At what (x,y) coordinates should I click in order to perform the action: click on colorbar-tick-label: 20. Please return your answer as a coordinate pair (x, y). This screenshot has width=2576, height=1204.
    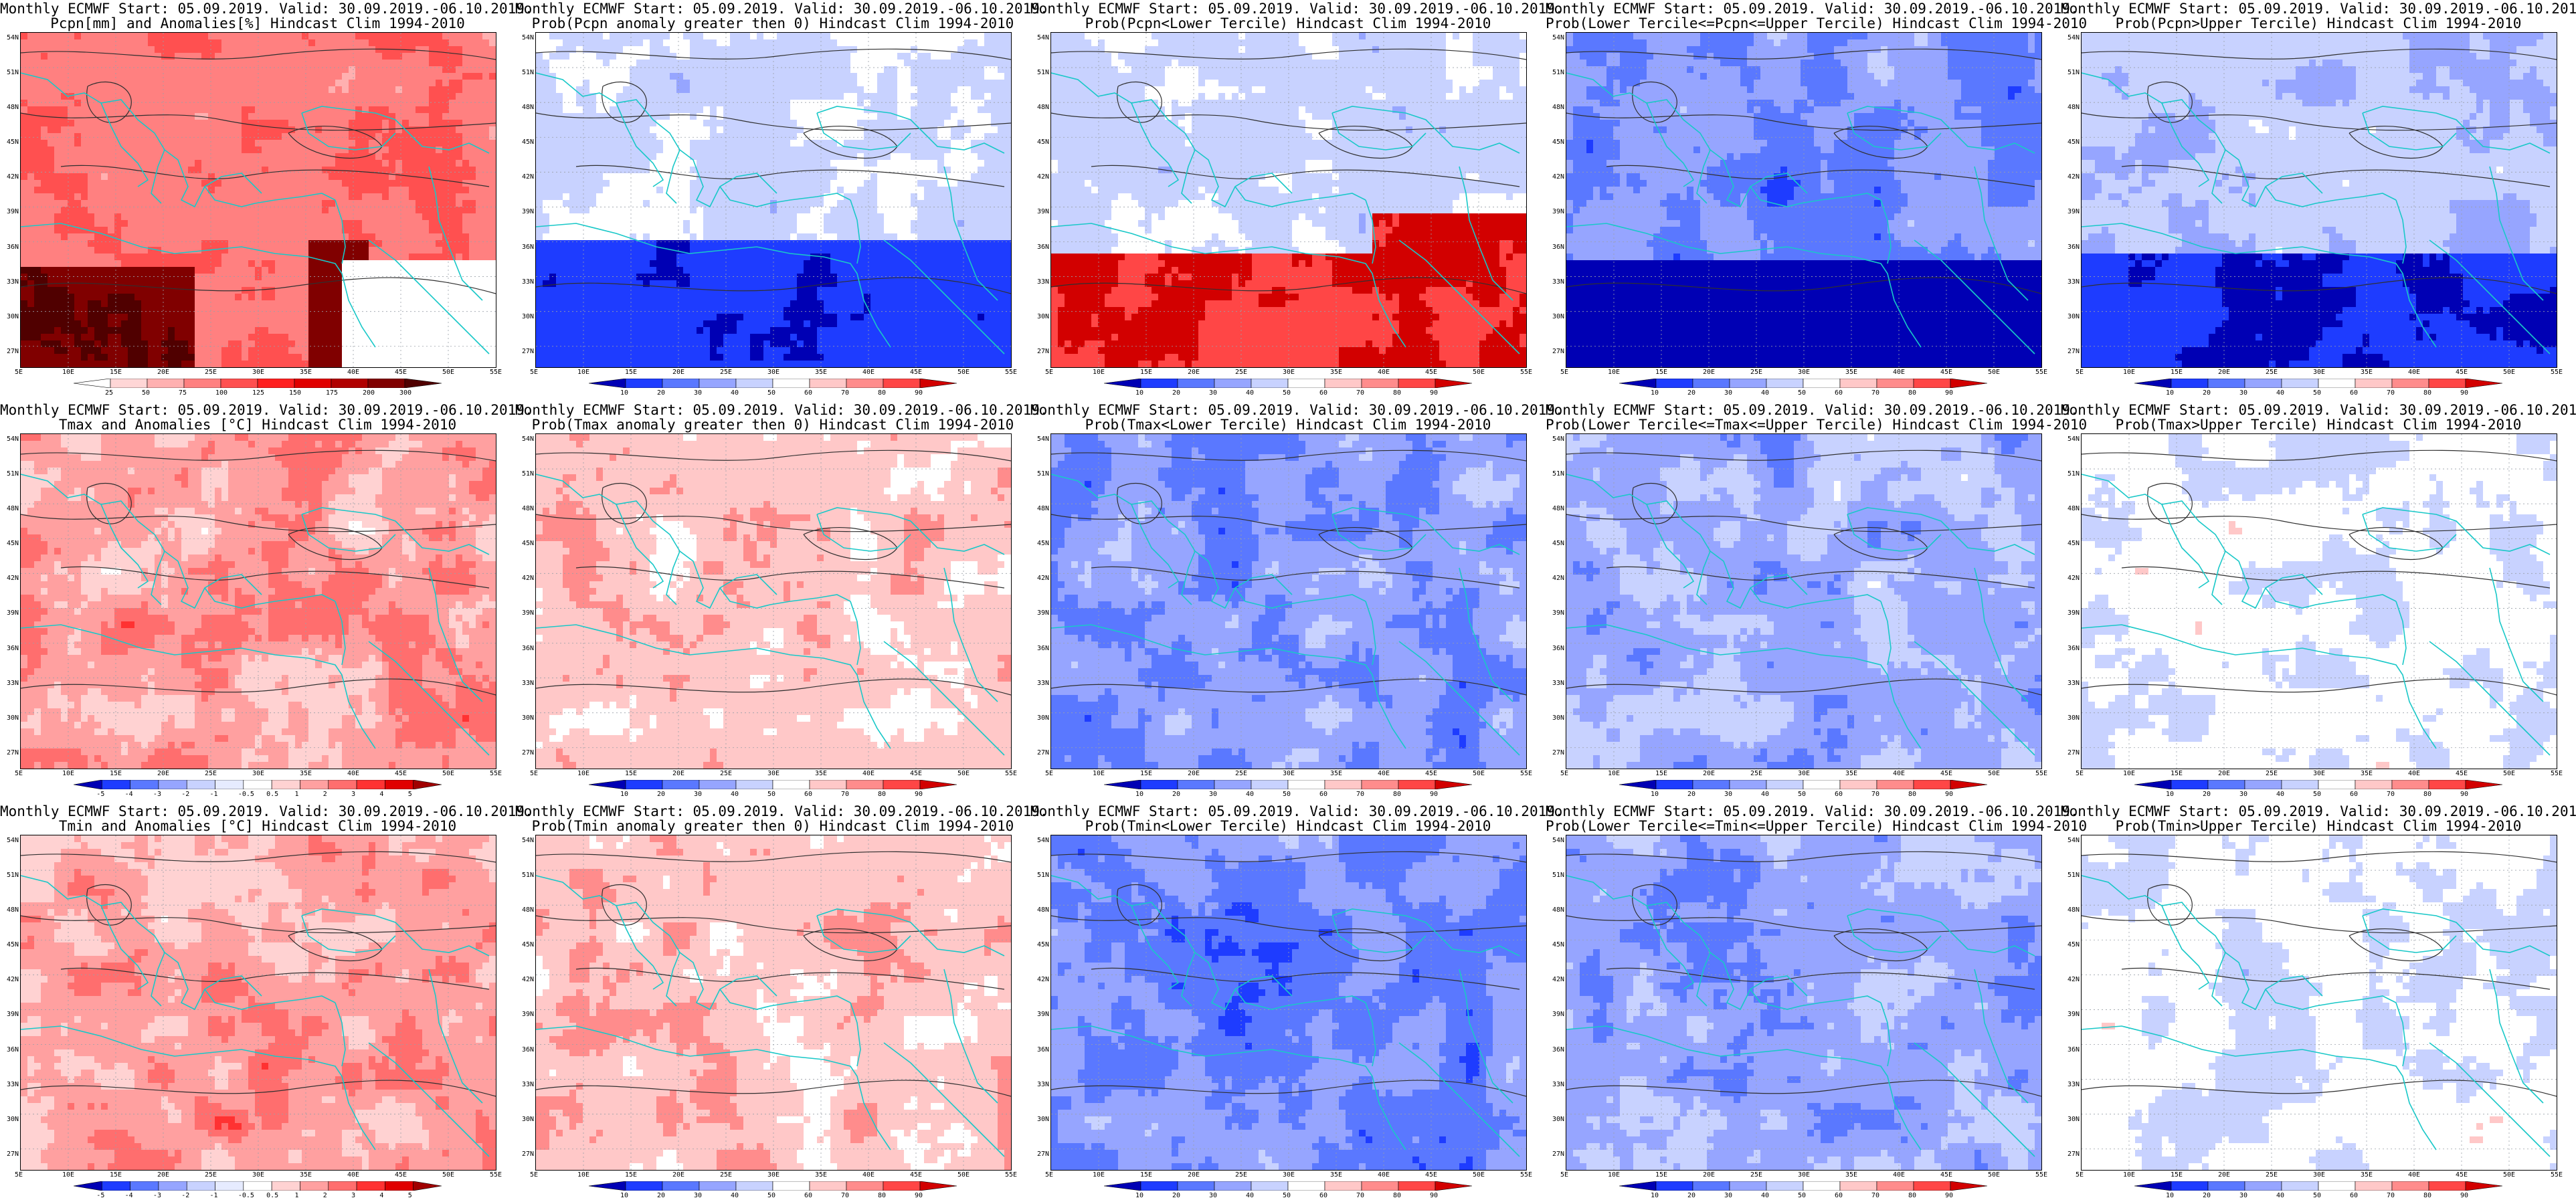
    Looking at the image, I should click on (1176, 794).